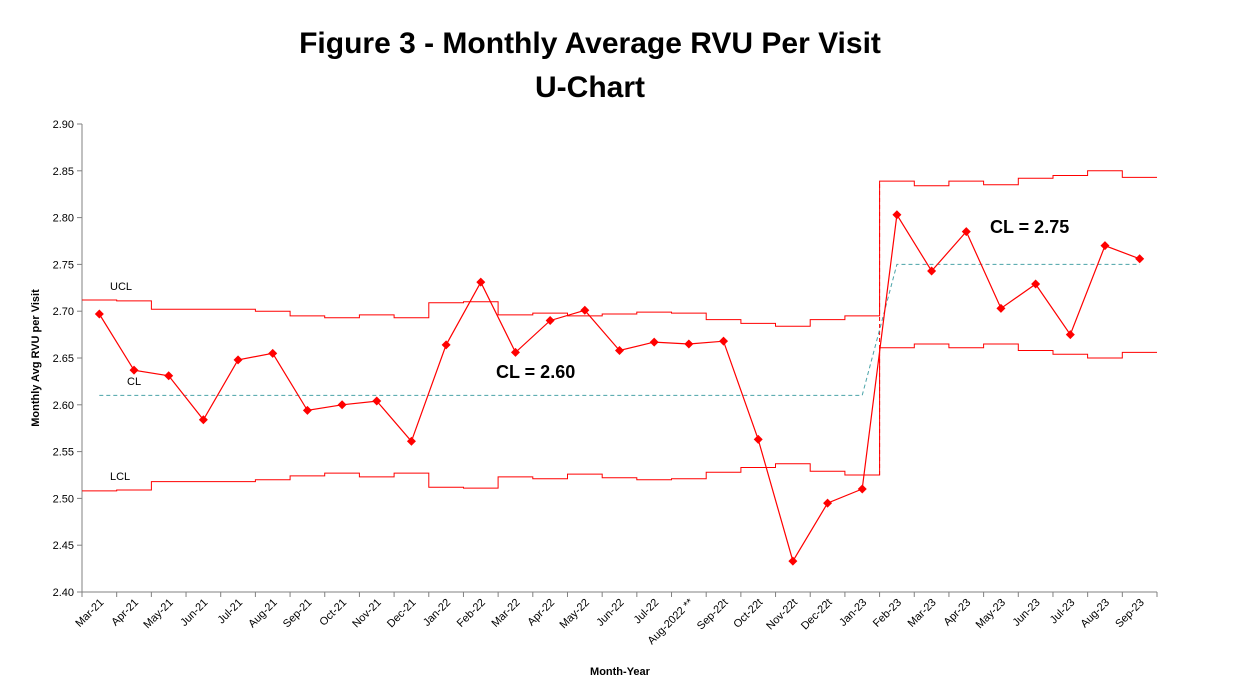  What do you see at coordinates (333, 613) in the screenshot?
I see `x-tick-label: Oct-21` at bounding box center [333, 613].